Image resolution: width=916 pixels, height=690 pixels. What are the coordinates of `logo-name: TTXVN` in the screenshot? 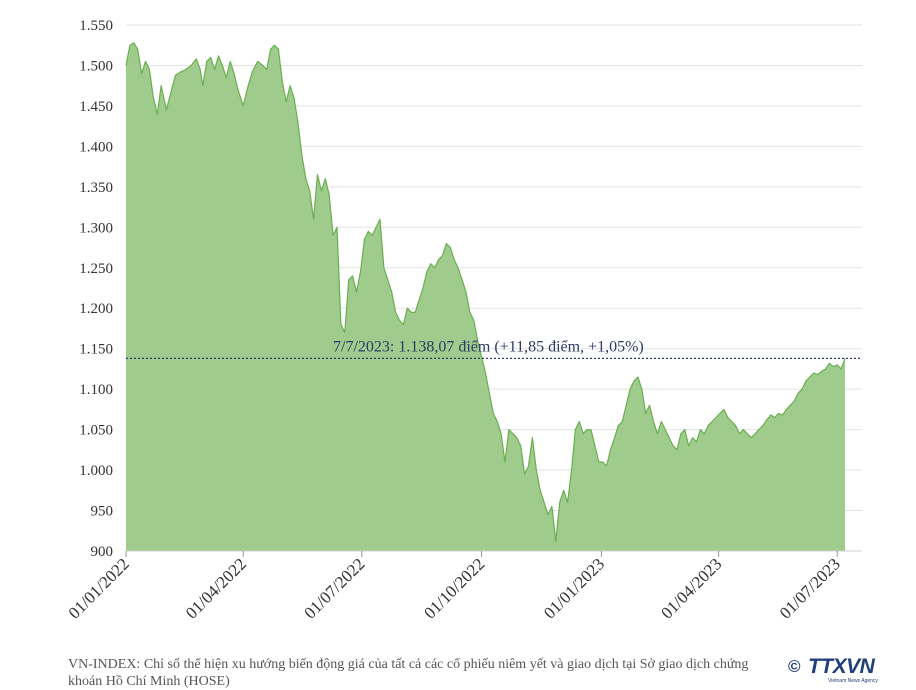 It's located at (841, 666).